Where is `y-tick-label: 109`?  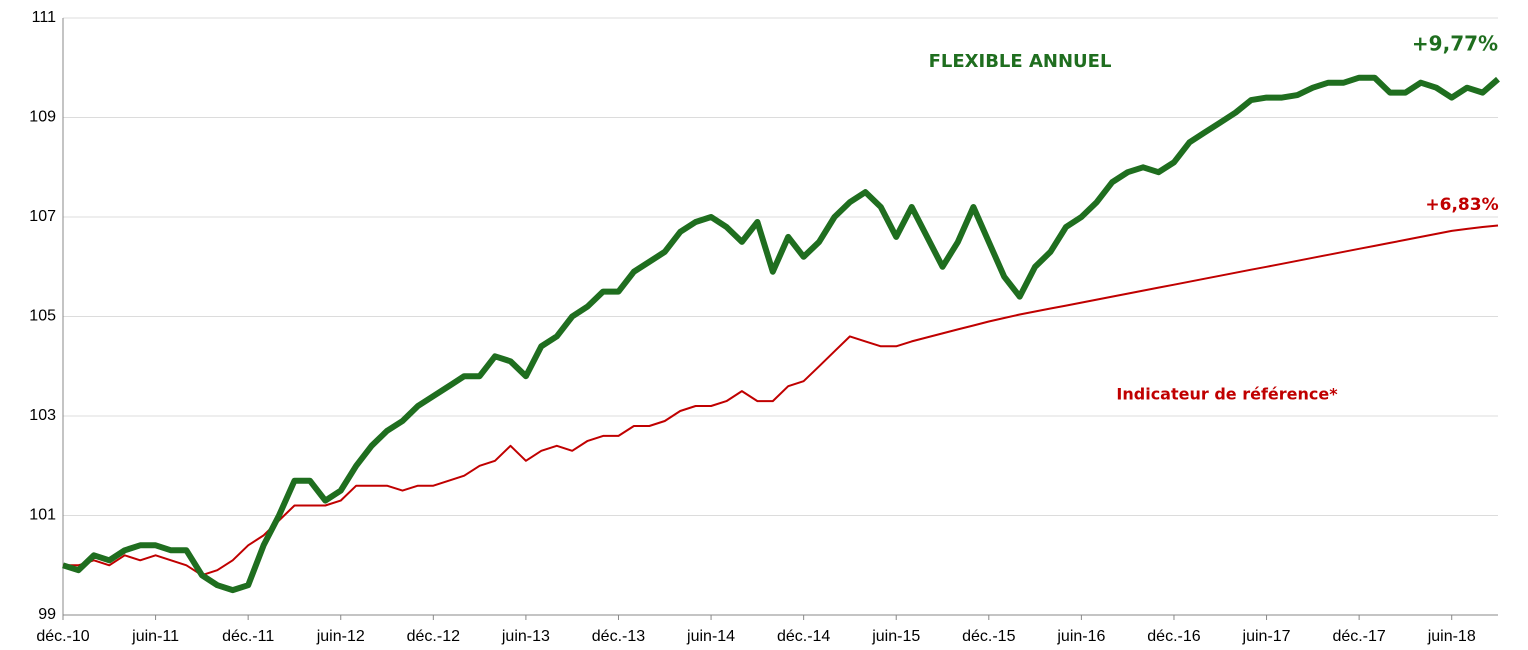
y-tick-label: 109 is located at coordinates (42, 117).